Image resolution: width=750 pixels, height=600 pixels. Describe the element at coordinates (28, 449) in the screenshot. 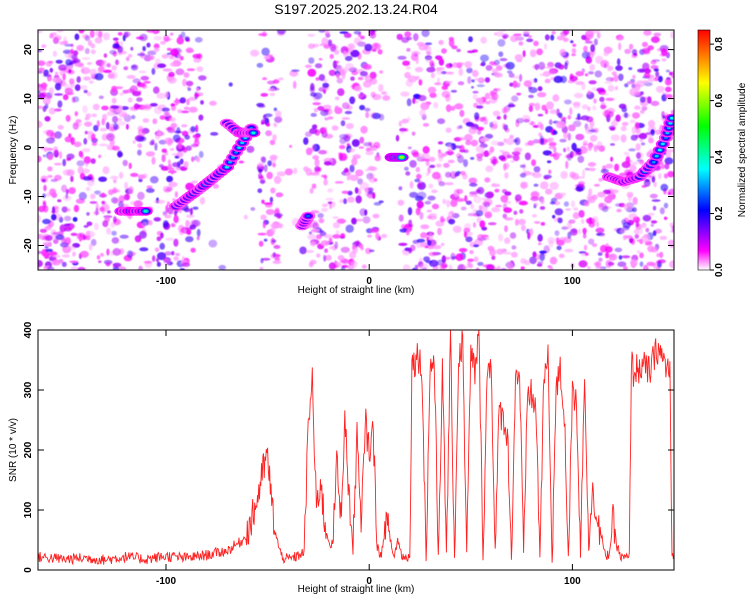

I see `bottom-y-tick-label: 200` at that location.